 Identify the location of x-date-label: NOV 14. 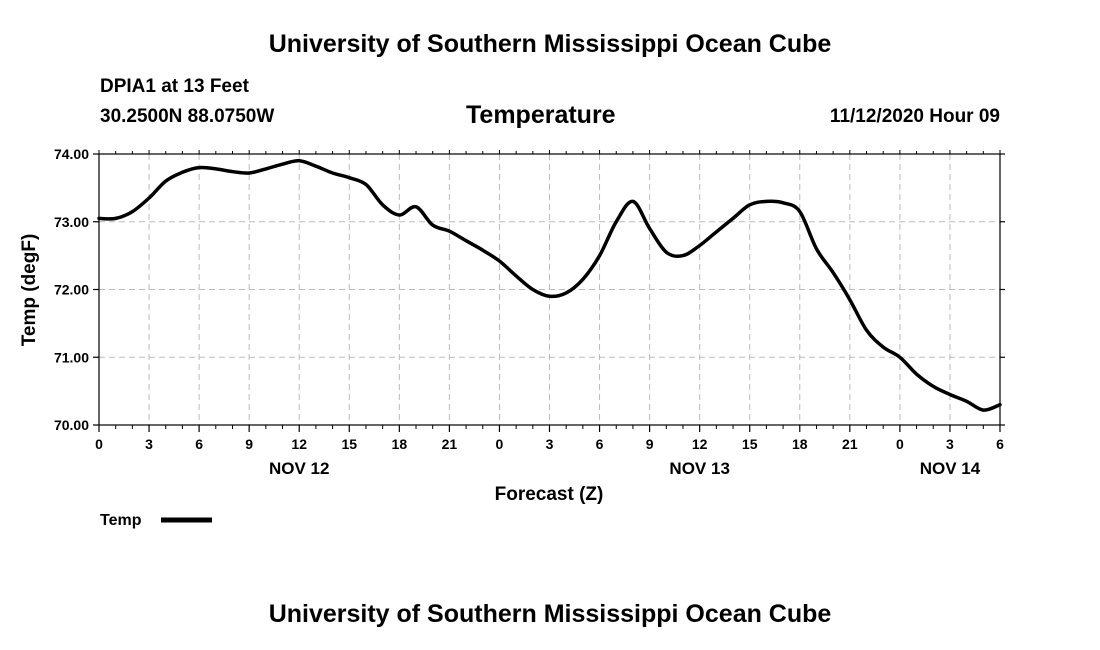
(950, 468).